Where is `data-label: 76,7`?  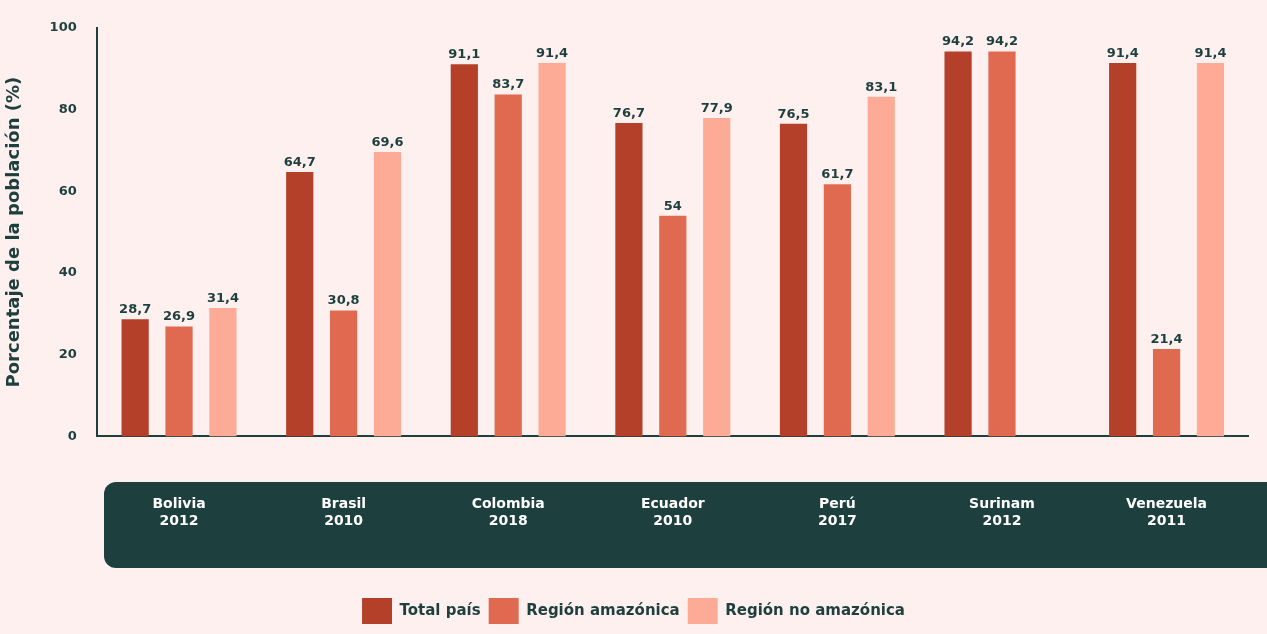 data-label: 76,7 is located at coordinates (628, 112).